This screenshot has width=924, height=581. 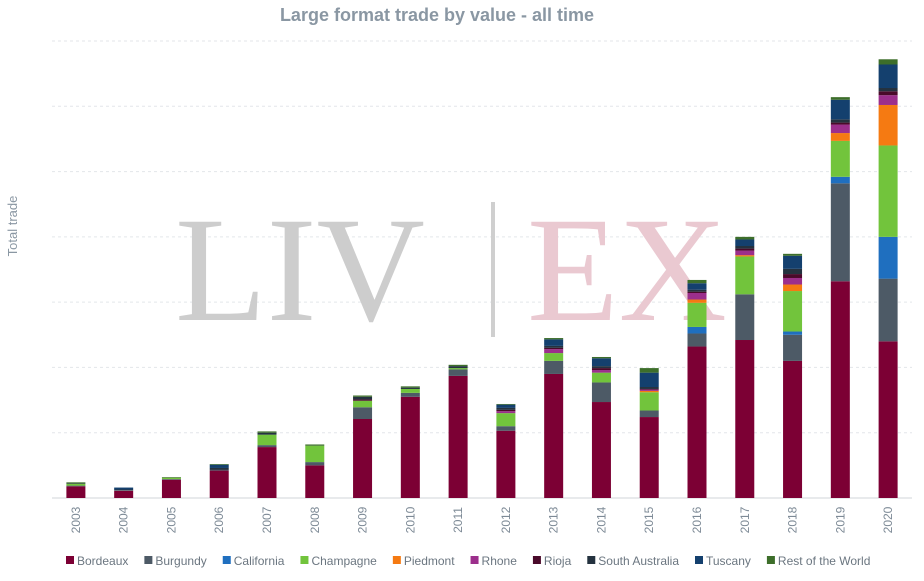 I want to click on legend-label-tuscany: Tuscany, so click(x=728, y=561).